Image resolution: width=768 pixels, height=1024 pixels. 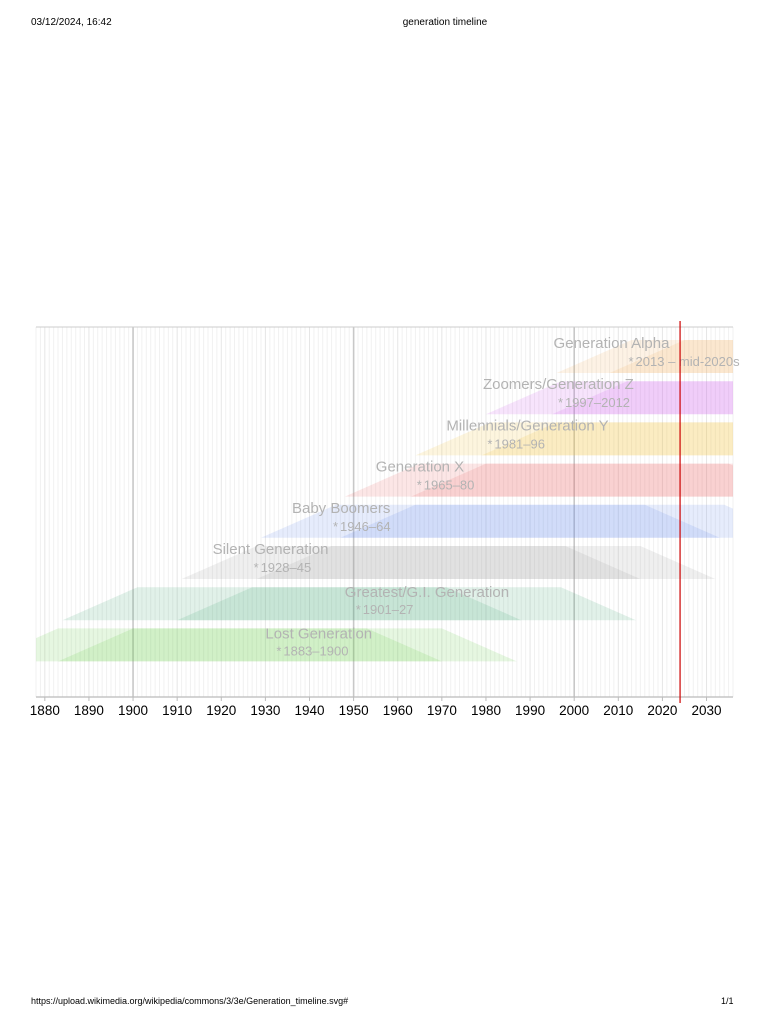 I want to click on generation-years-label: 1997–2012, so click(x=597, y=402).